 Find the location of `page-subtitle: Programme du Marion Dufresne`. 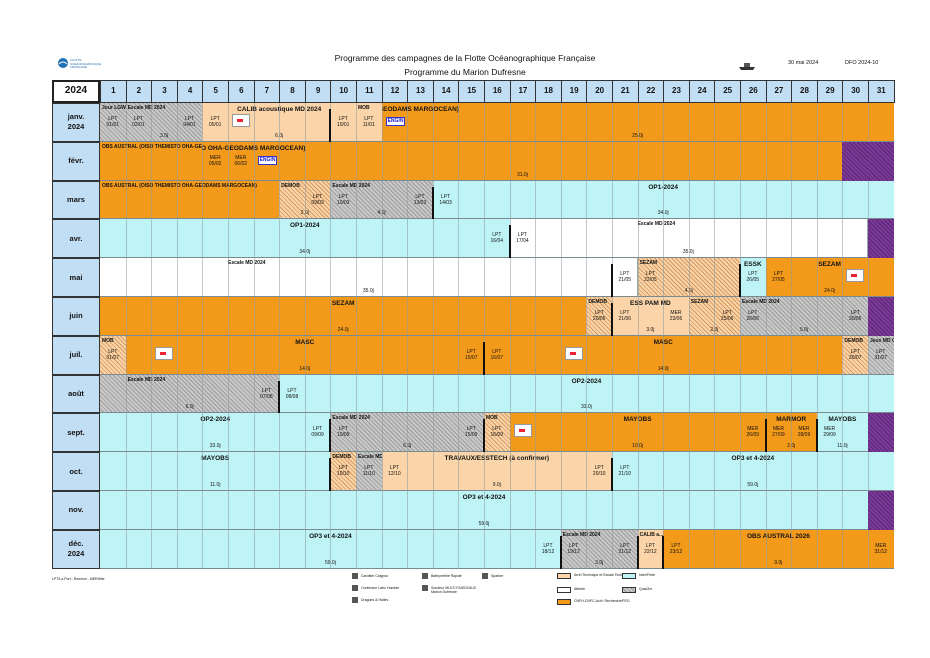

page-subtitle: Programme du Marion Dufresne is located at coordinates (465, 72).